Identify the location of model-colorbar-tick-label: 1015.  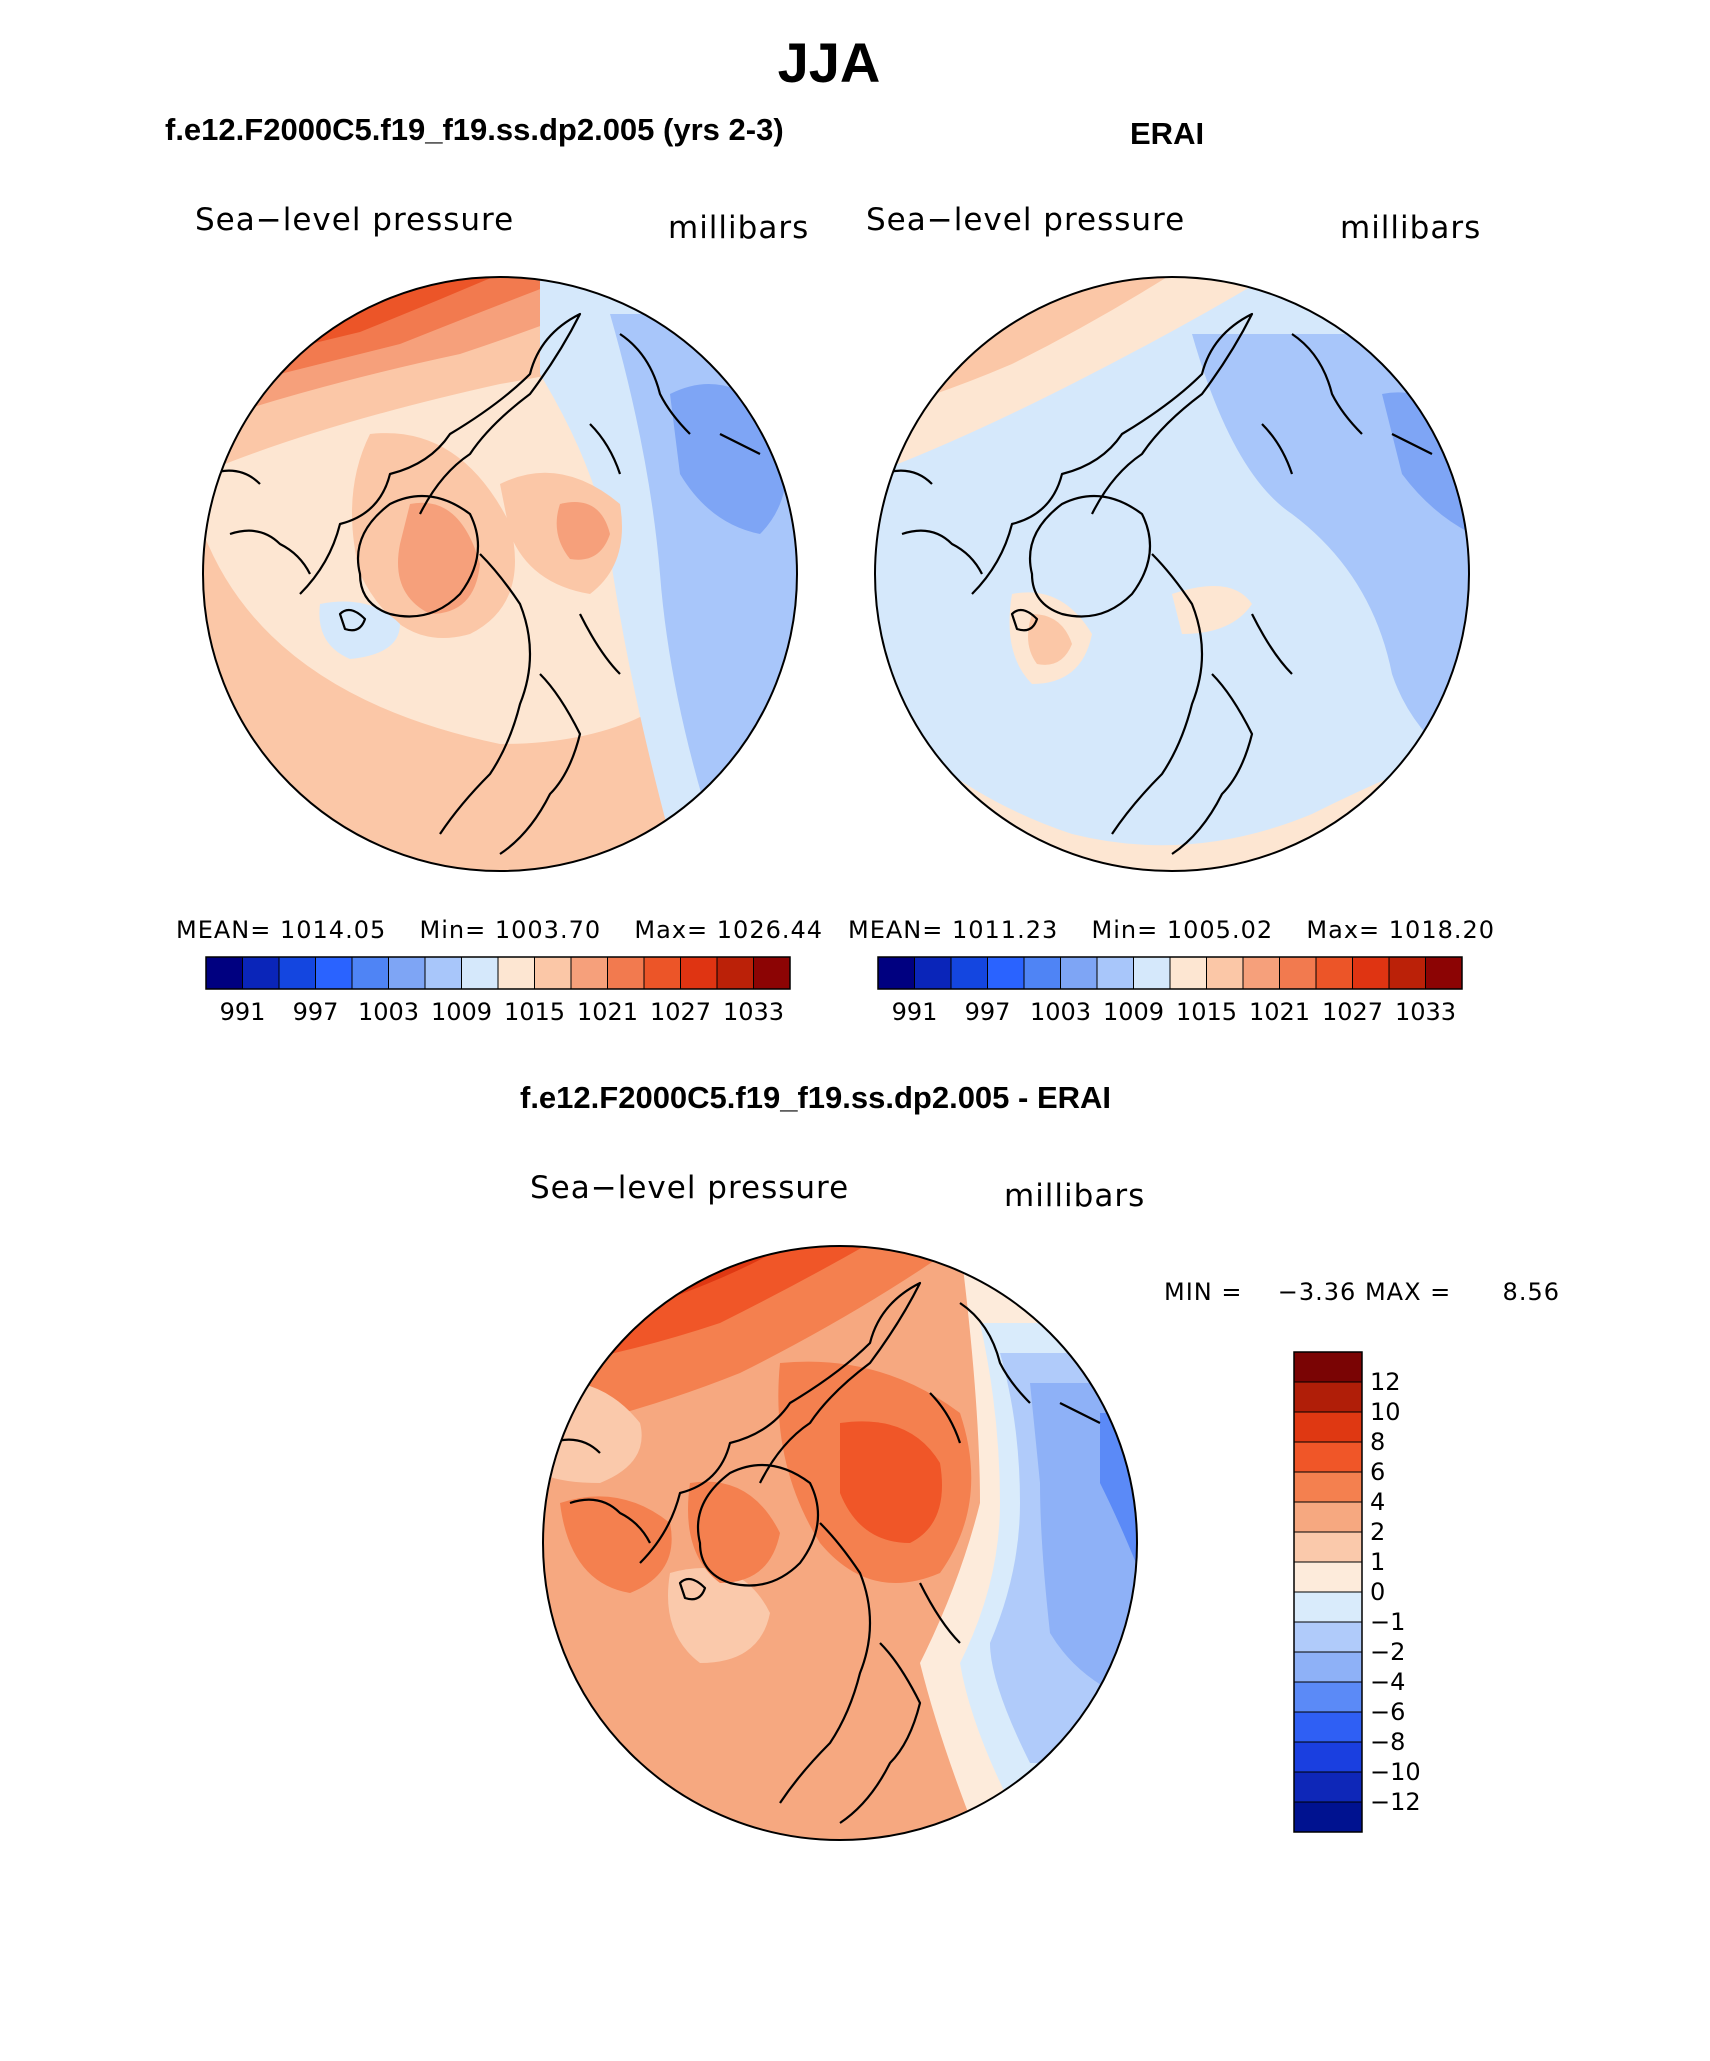
(534, 1012).